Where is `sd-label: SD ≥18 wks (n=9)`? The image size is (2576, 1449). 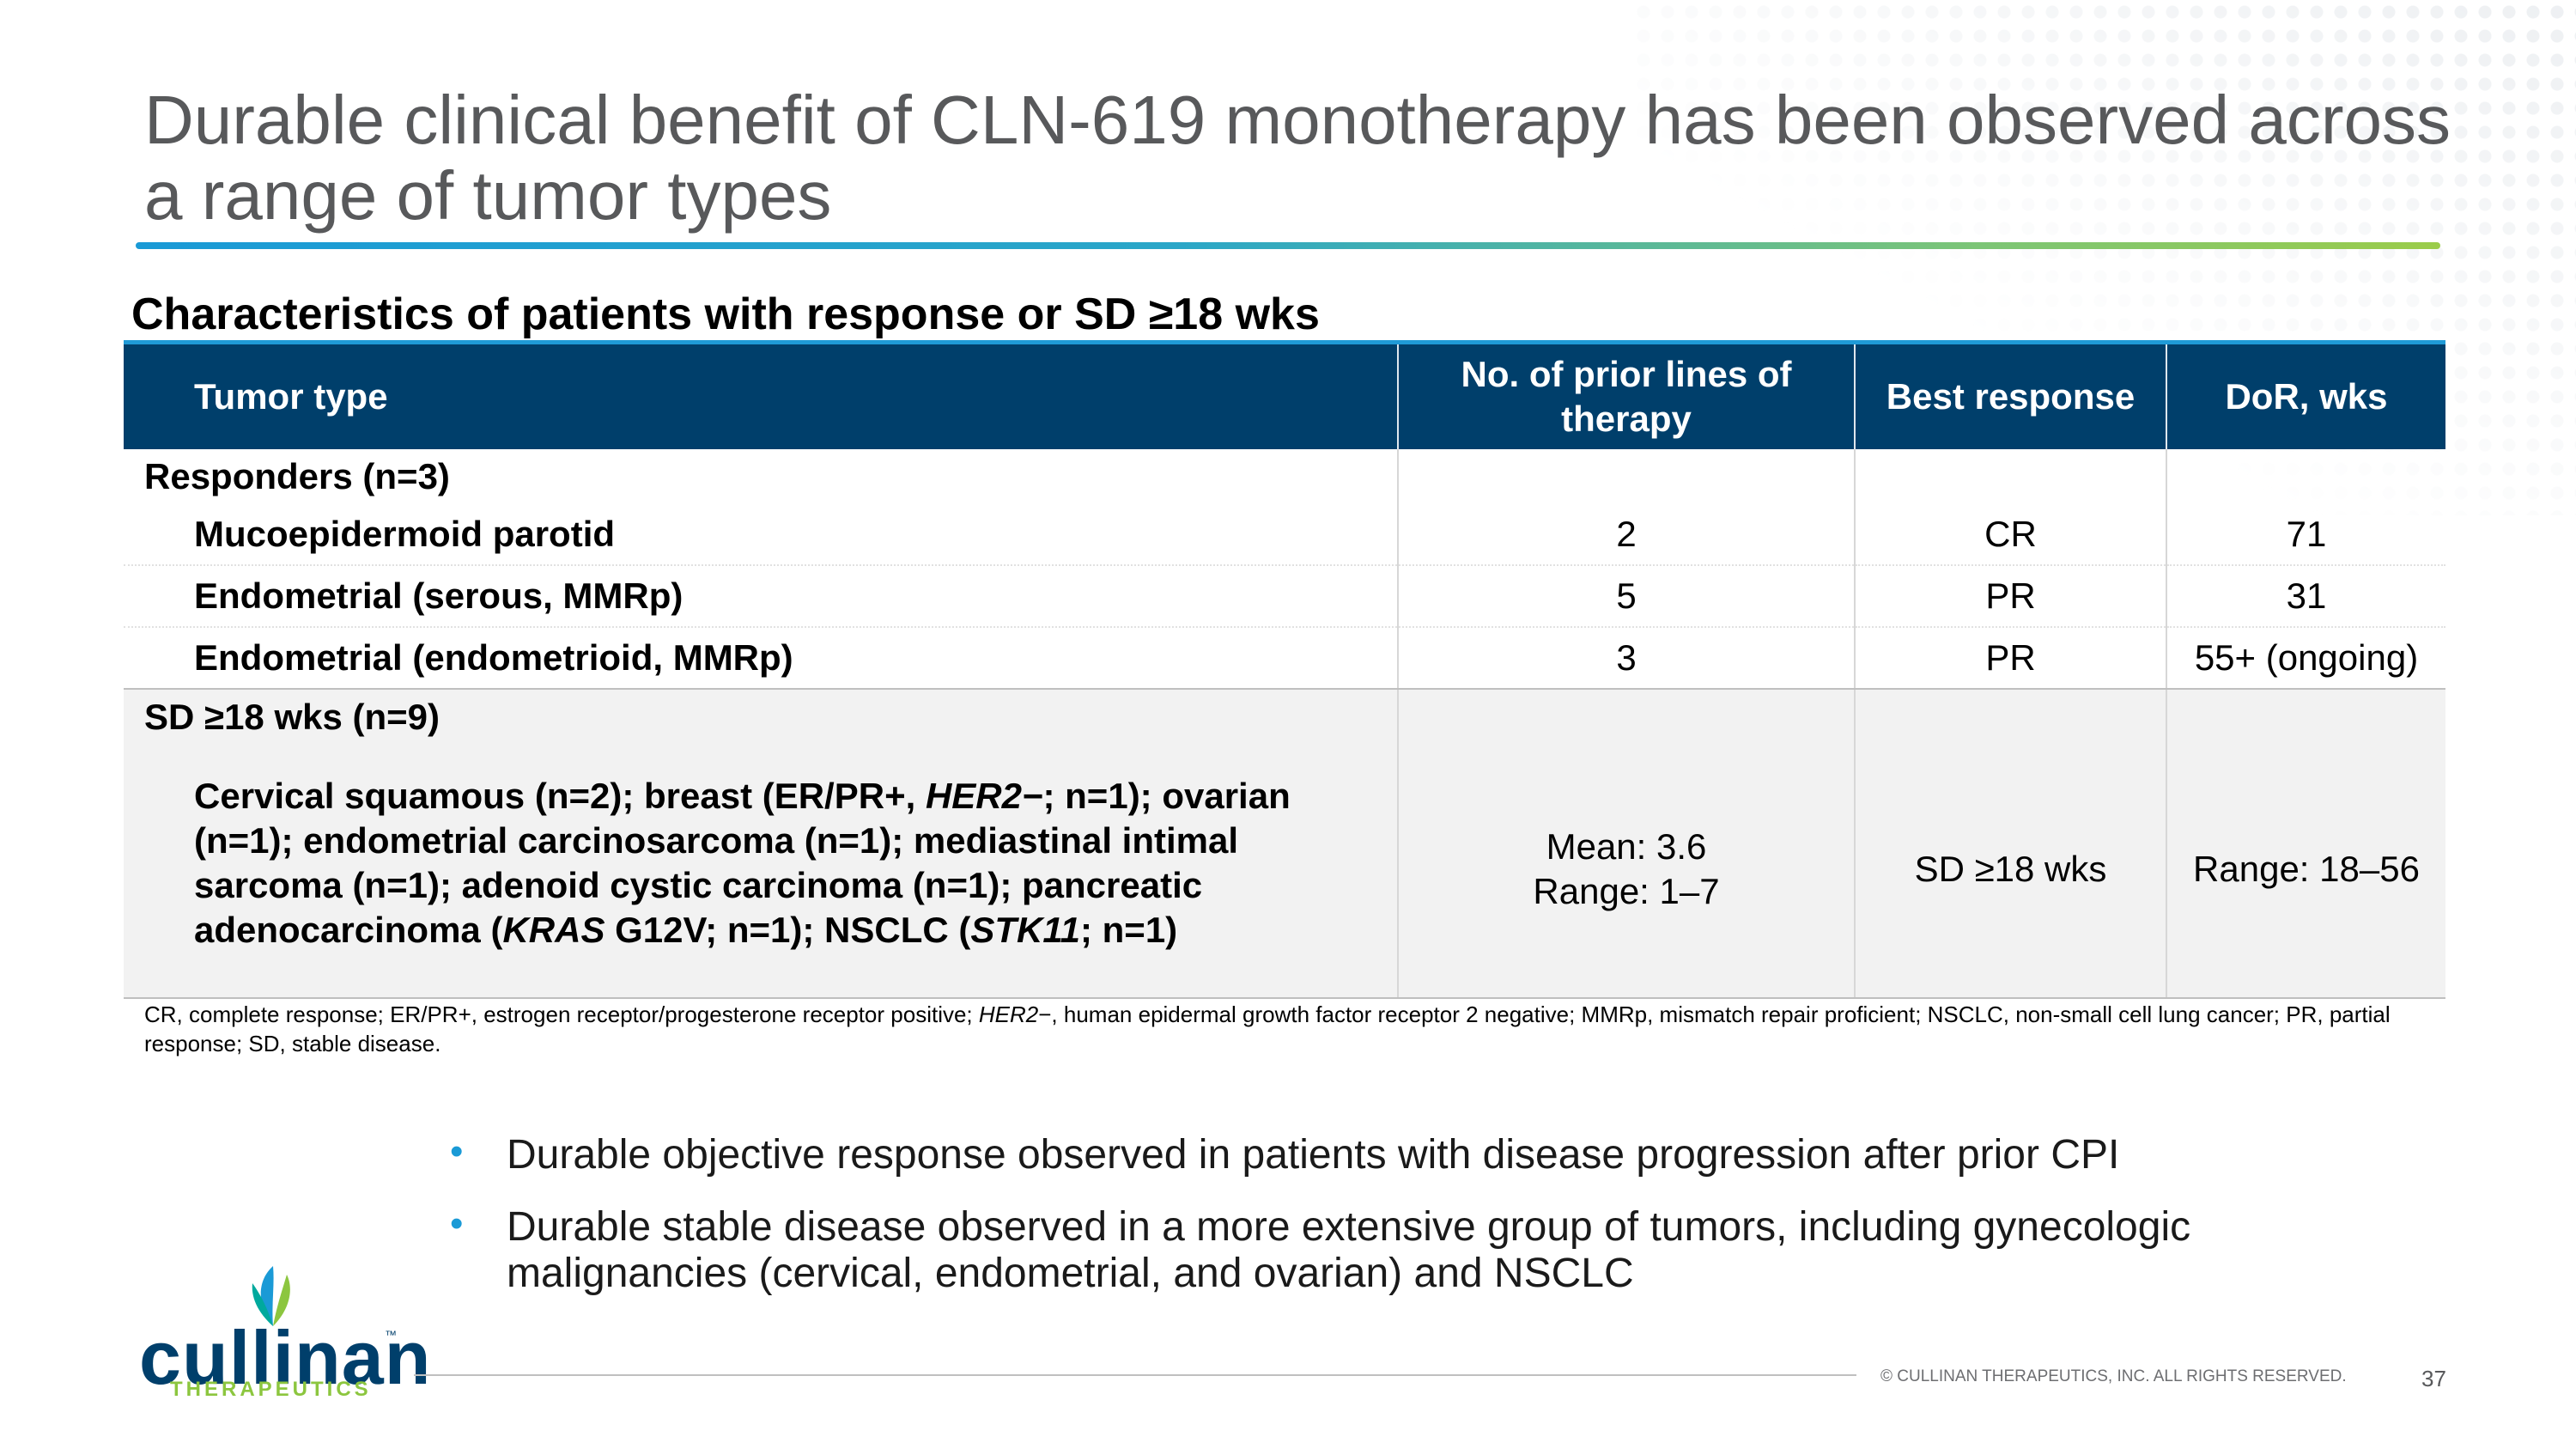 sd-label: SD ≥18 wks (n=9) is located at coordinates (292, 717).